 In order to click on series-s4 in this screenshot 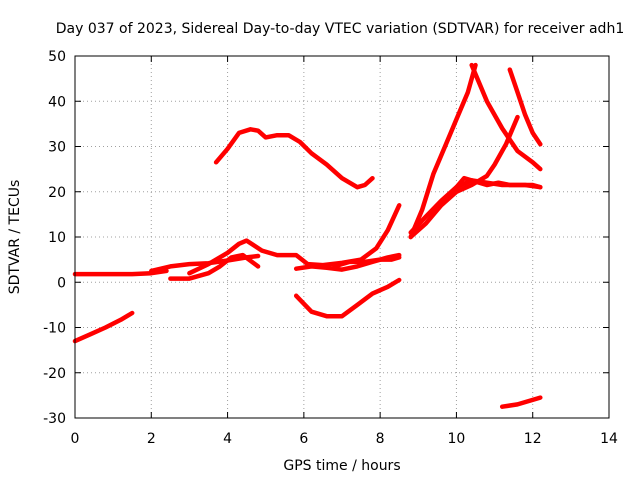, I will do `click(214, 266)`.